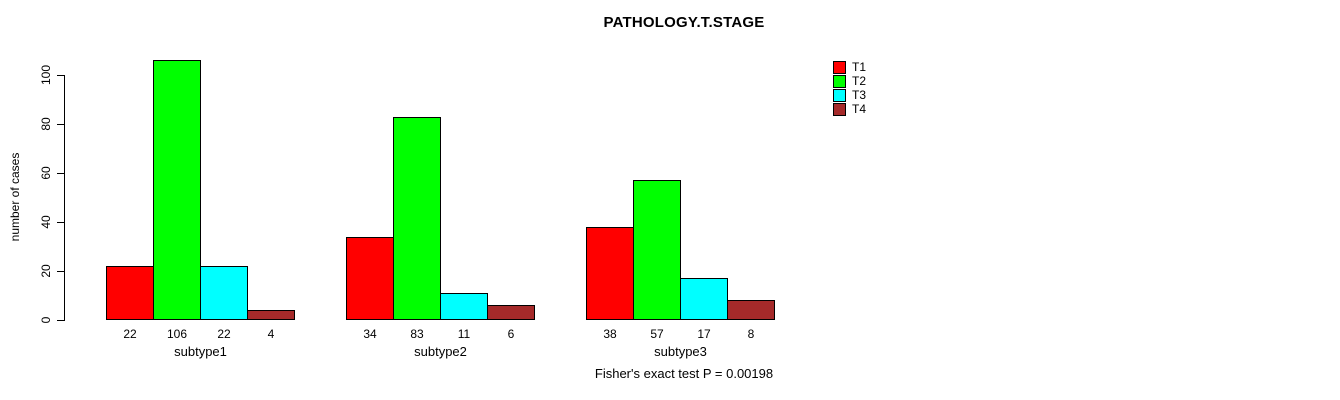  What do you see at coordinates (684, 373) in the screenshot?
I see `fisher-test-annotation: Fisher's exact test P = 0.00198` at bounding box center [684, 373].